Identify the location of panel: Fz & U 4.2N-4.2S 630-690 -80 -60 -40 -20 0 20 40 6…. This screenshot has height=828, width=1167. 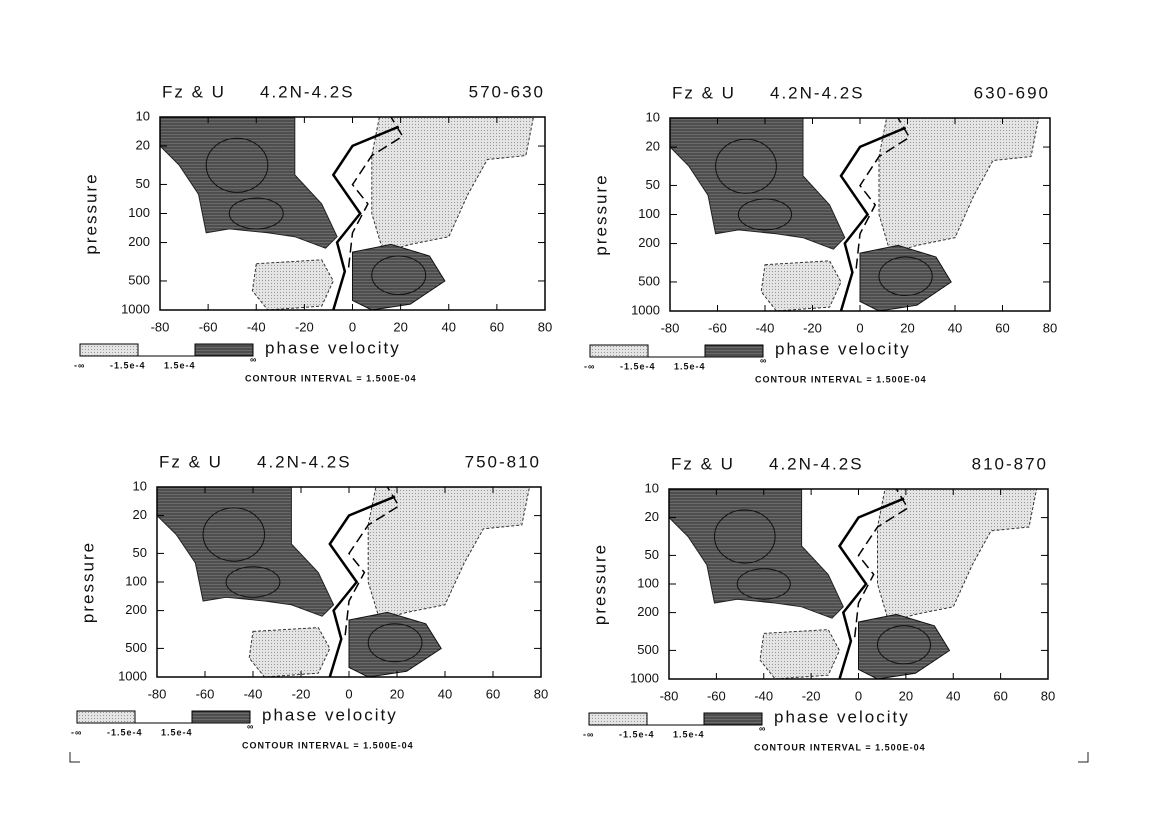
(820, 233).